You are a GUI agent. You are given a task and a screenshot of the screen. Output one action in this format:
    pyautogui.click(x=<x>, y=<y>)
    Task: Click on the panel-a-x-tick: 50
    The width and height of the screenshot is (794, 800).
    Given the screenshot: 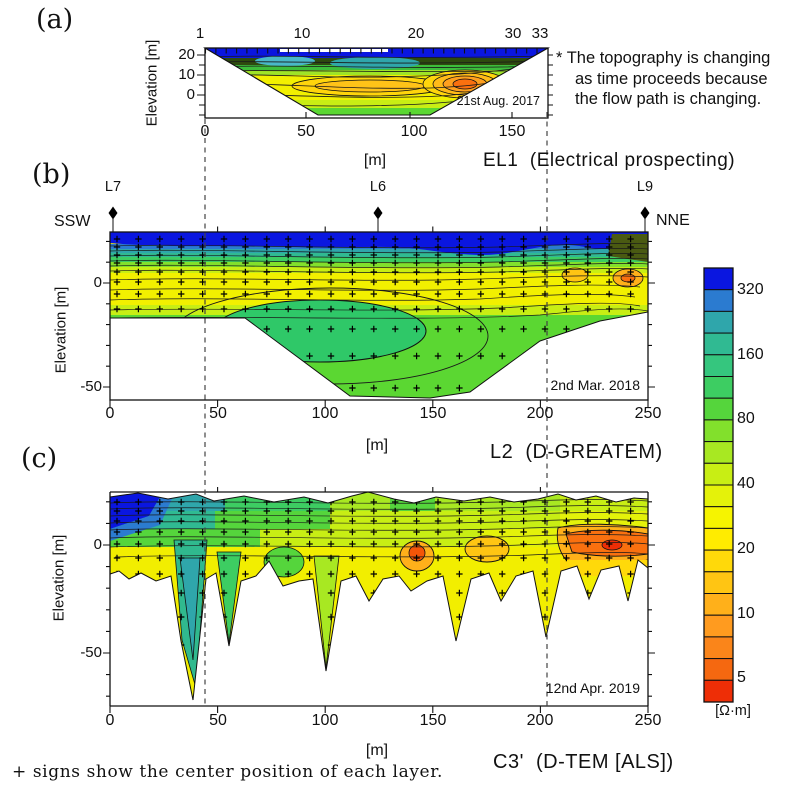 What is the action you would take?
    pyautogui.click(x=306, y=131)
    